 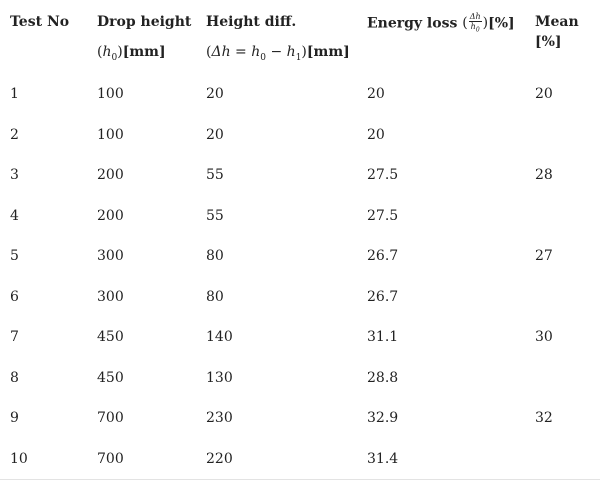 I want to click on header-mean: Mean [%], so click(x=557, y=32).